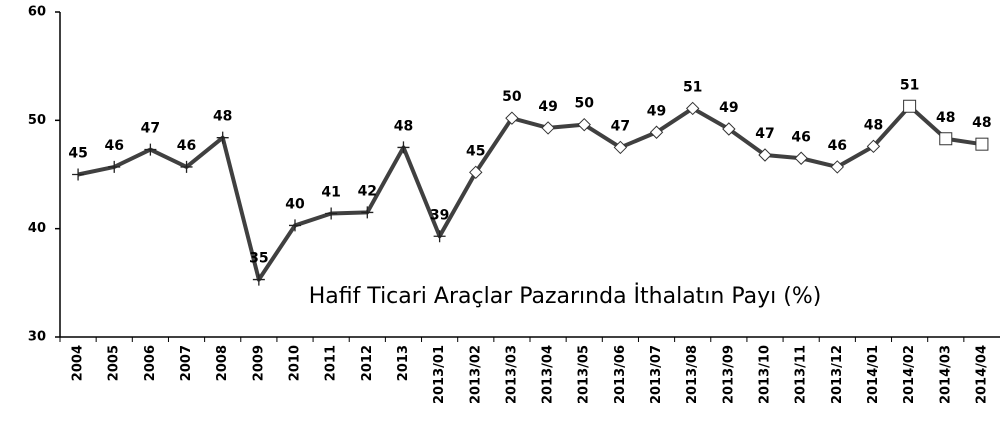 Image resolution: width=1001 pixels, height=422 pixels. Describe the element at coordinates (873, 374) in the screenshot. I see `x-tick-label: 2014/01` at that location.